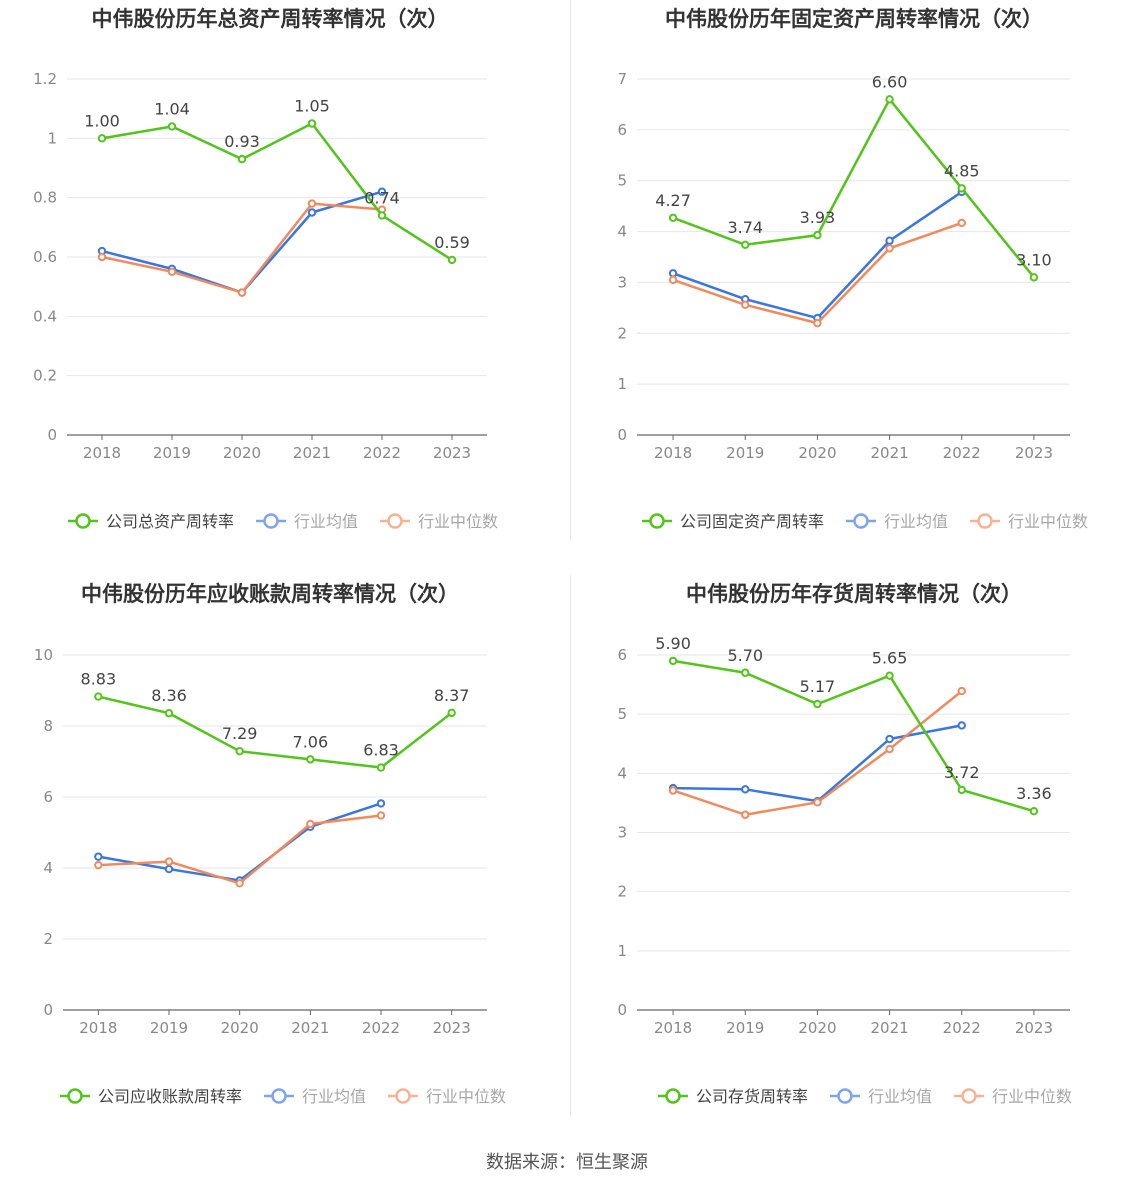  Describe the element at coordinates (48, 797) in the screenshot. I see `y-tick-label: 6` at that location.